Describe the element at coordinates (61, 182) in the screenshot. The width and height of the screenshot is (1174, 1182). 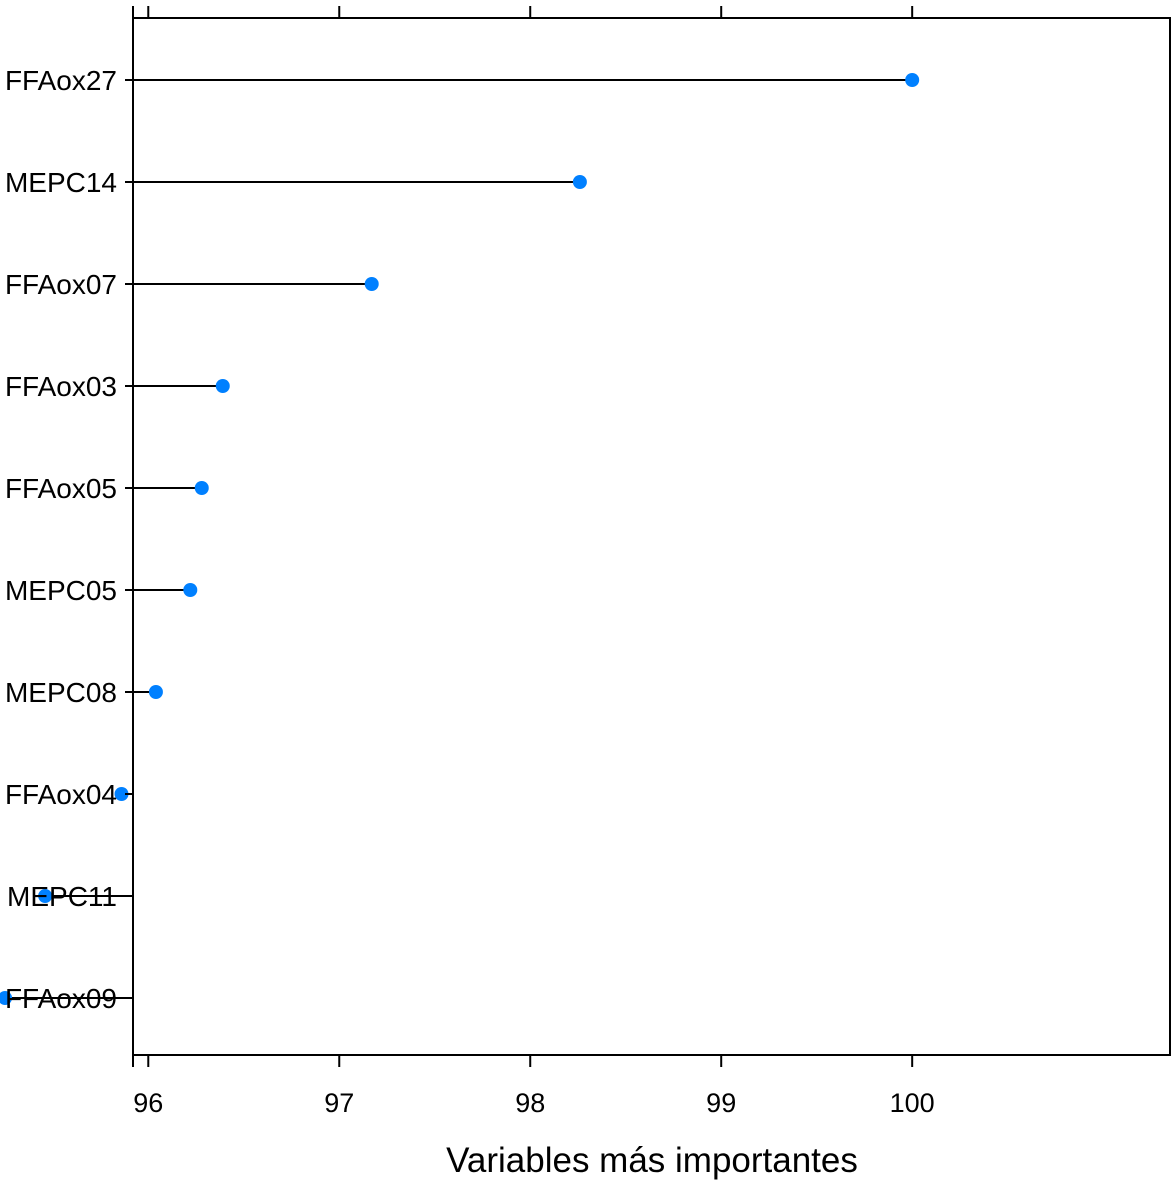
I see `category-label: MEPC14` at that location.